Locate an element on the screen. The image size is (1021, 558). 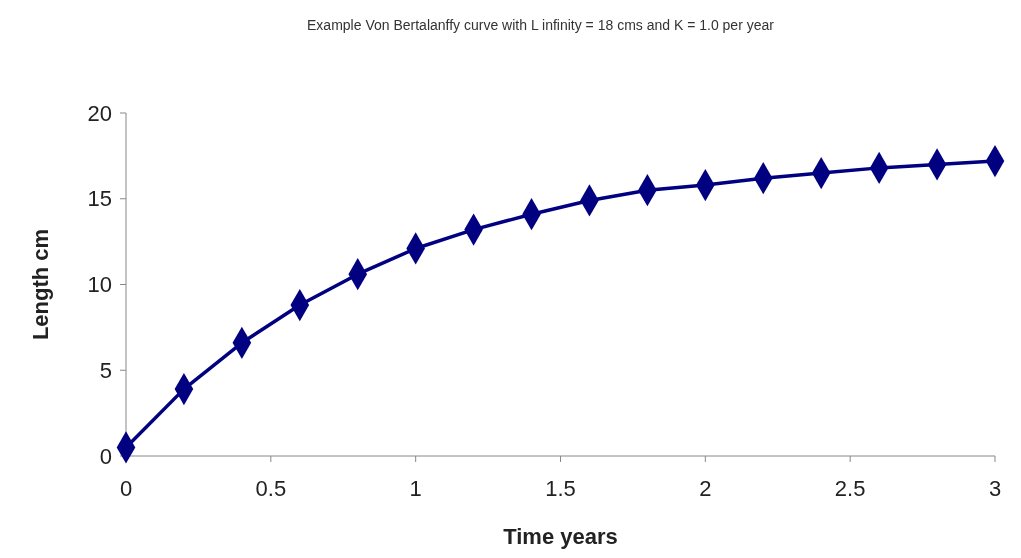
x-axis-title: Time years is located at coordinates (560, 536).